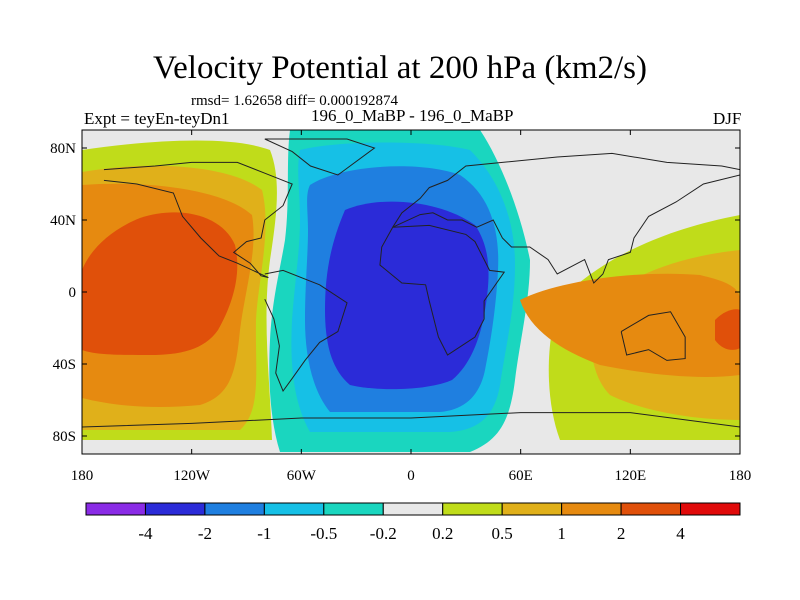  Describe the element at coordinates (205, 533) in the screenshot. I see `colorbar-label: -2` at that location.